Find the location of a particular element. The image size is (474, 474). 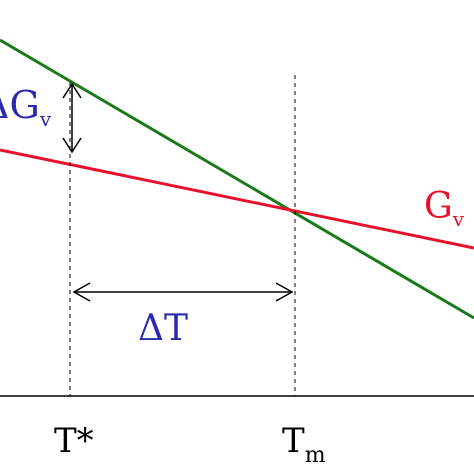

t-star-label: T* is located at coordinates (74, 441).